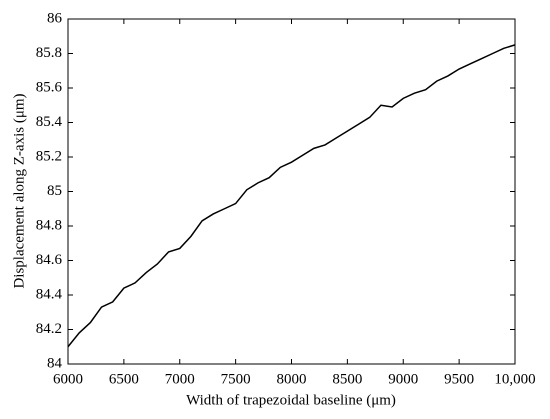 Image resolution: width=550 pixels, height=419 pixels. I want to click on y-tick-label: 85.6, so click(49, 87).